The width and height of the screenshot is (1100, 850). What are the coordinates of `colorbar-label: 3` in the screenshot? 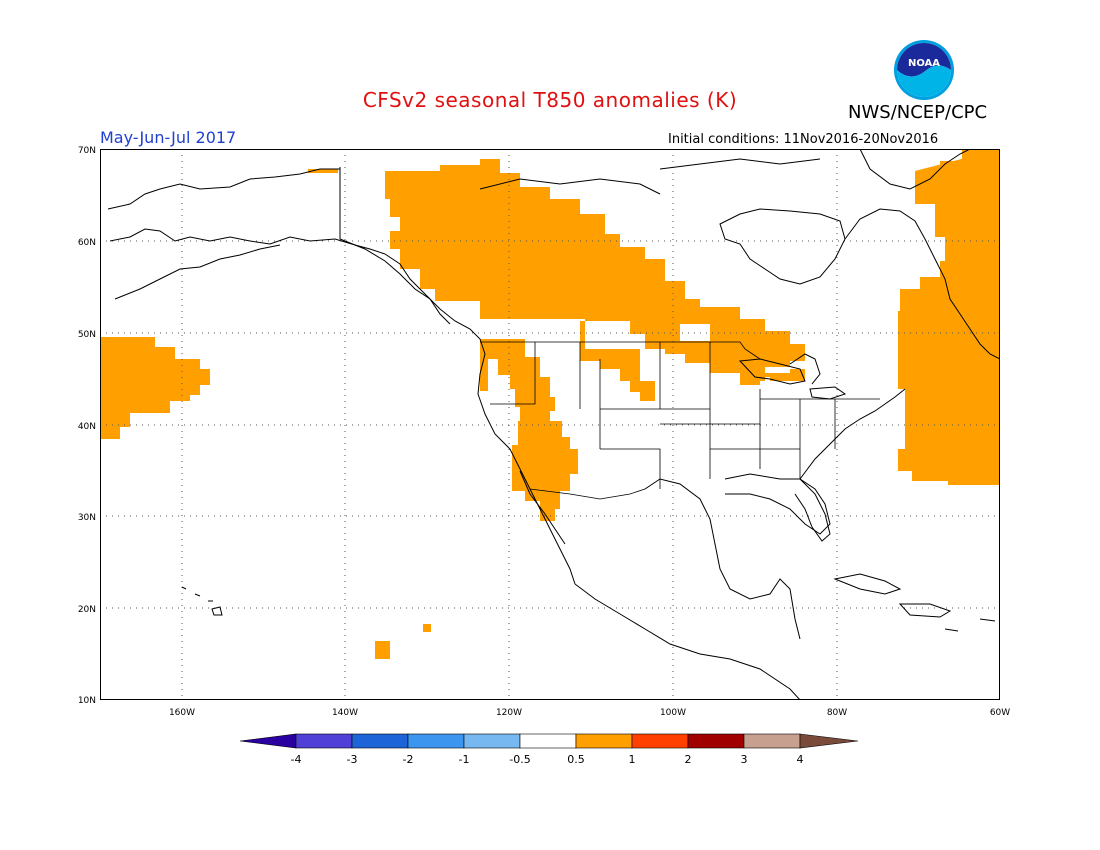 It's located at (744, 759).